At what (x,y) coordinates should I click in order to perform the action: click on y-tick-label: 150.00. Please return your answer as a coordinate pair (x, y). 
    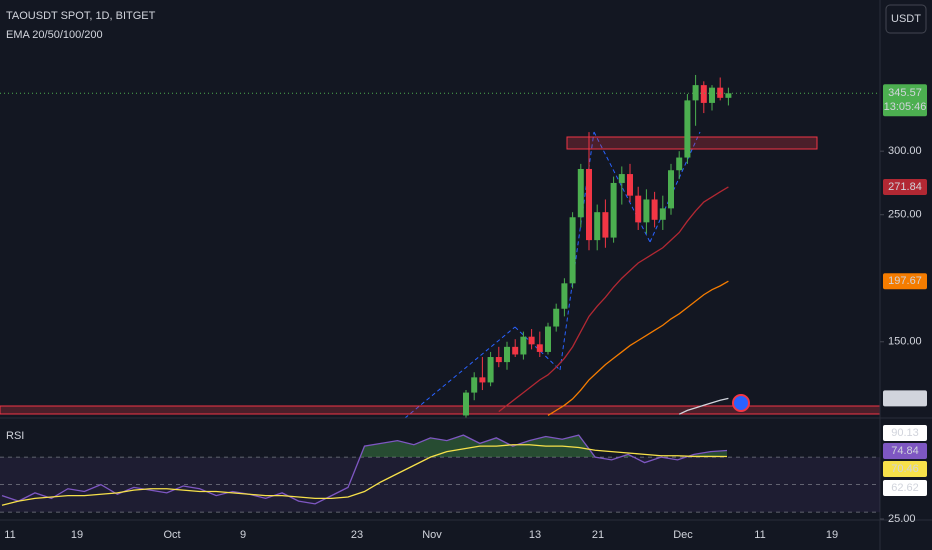
    Looking at the image, I should click on (905, 342).